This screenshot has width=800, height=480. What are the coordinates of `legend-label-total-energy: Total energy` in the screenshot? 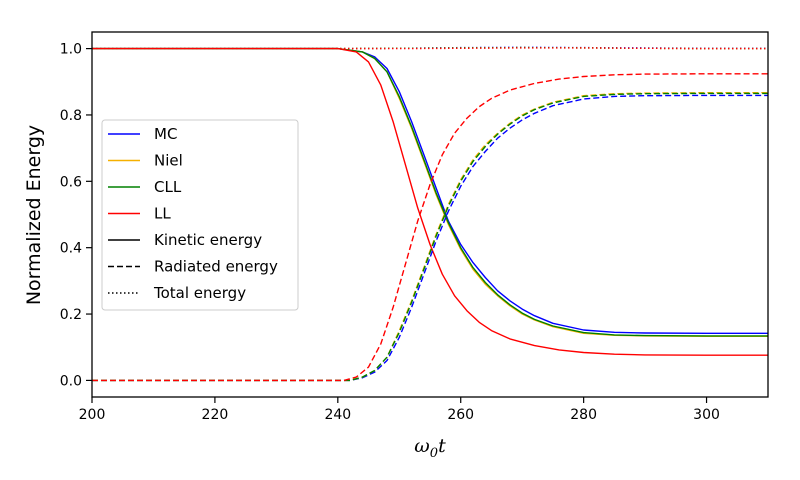 It's located at (199, 293).